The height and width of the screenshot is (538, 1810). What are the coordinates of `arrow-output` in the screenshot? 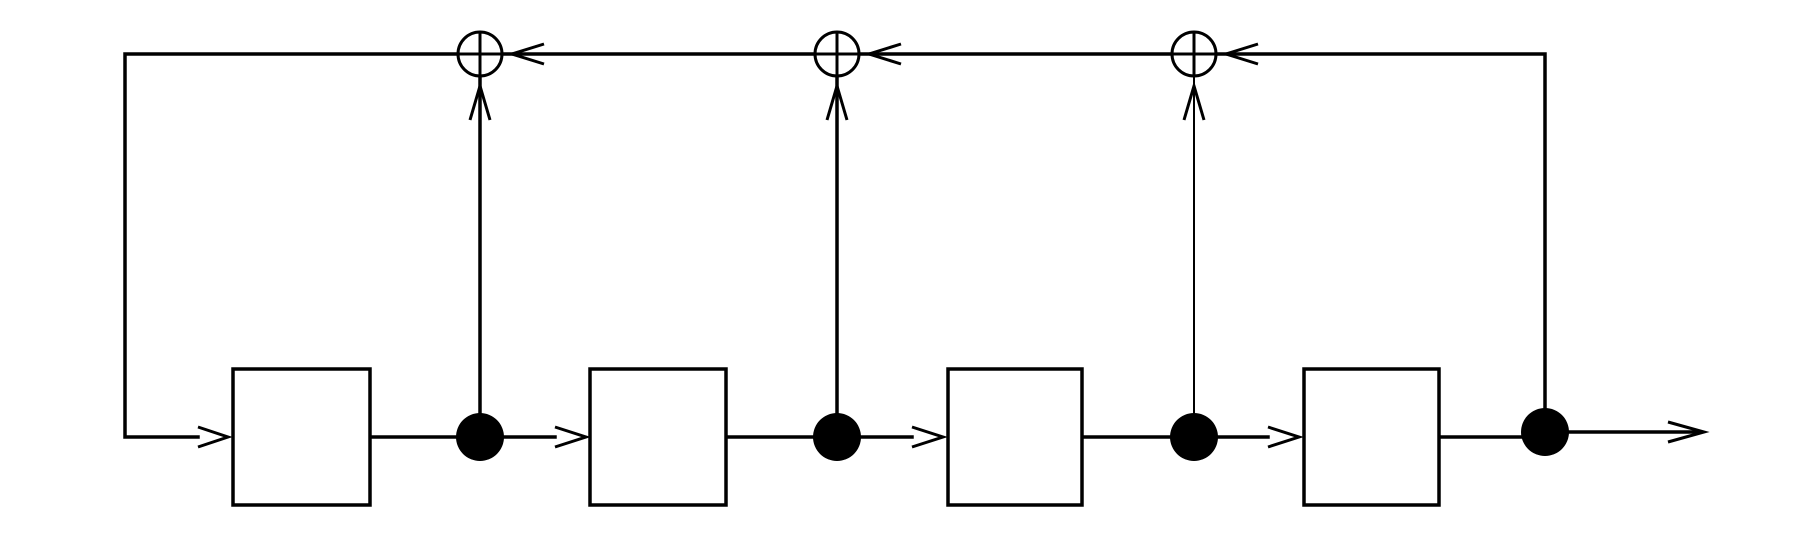 It's located at (1688, 432).